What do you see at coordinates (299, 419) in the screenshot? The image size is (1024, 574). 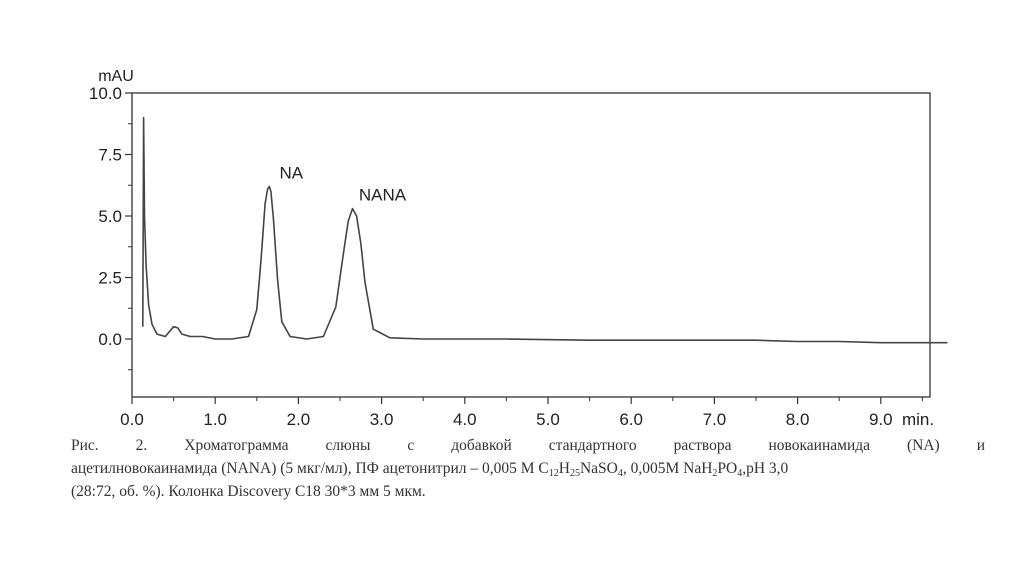 I see `x-tick-label: 2.0` at bounding box center [299, 419].